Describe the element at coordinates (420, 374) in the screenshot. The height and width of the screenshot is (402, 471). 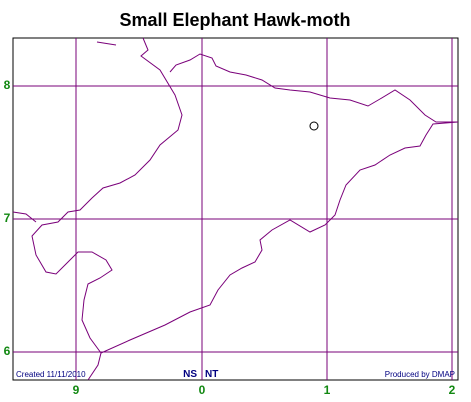
I see `credit: Produced by DMAP` at that location.